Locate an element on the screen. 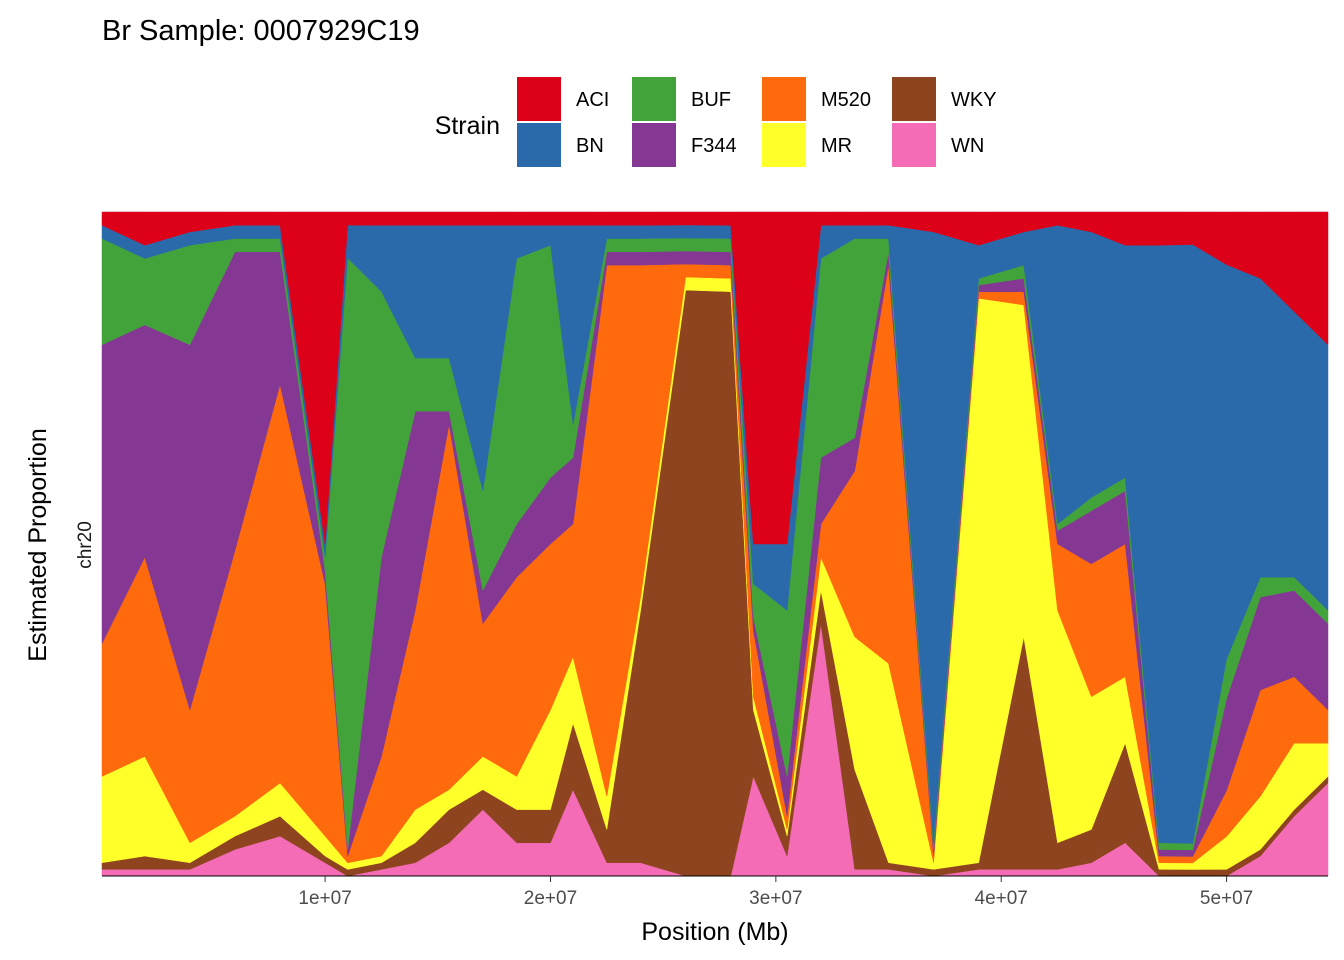 This screenshot has height=960, width=1344. legend-item-bn: BN is located at coordinates (560, 145).